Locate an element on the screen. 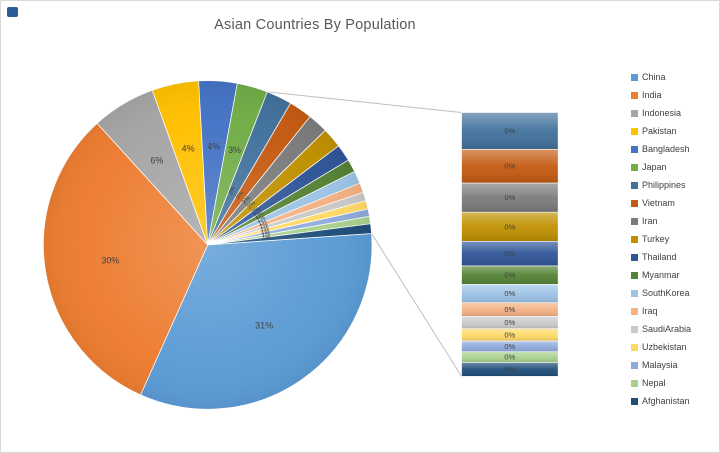  pie-label-malaysia: 1% is located at coordinates (266, 232).